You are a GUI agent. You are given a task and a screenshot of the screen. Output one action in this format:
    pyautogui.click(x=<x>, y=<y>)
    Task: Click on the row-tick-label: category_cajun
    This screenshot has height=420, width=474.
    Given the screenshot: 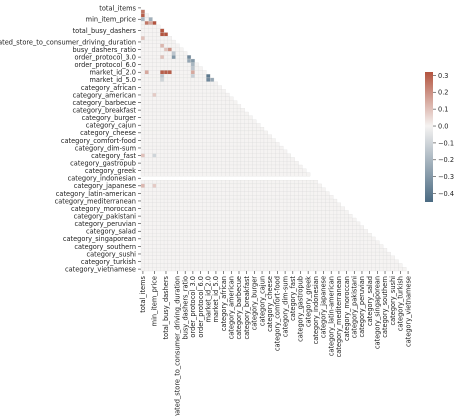 What is the action you would take?
    pyautogui.click(x=111, y=126)
    